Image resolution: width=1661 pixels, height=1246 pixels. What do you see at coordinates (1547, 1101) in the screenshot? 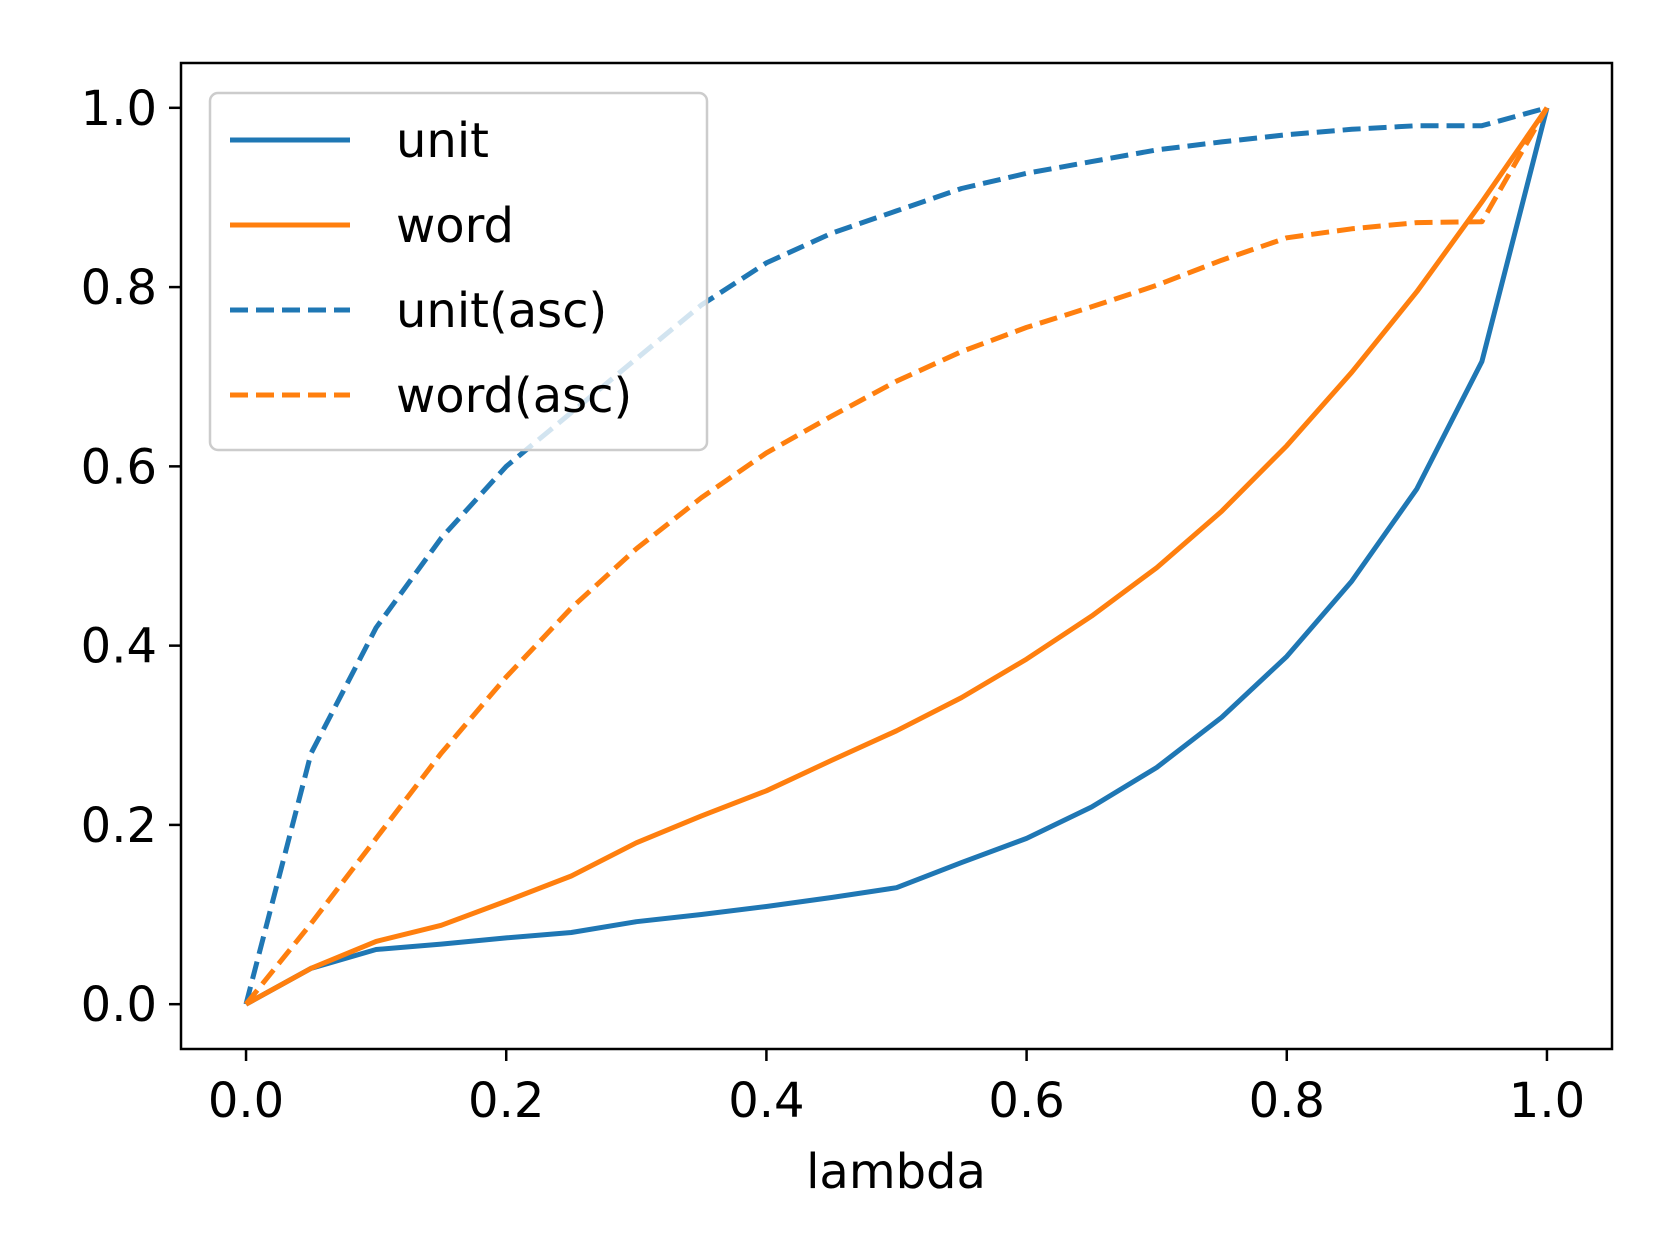
I see `x-tick-label: 1.0` at bounding box center [1547, 1101].